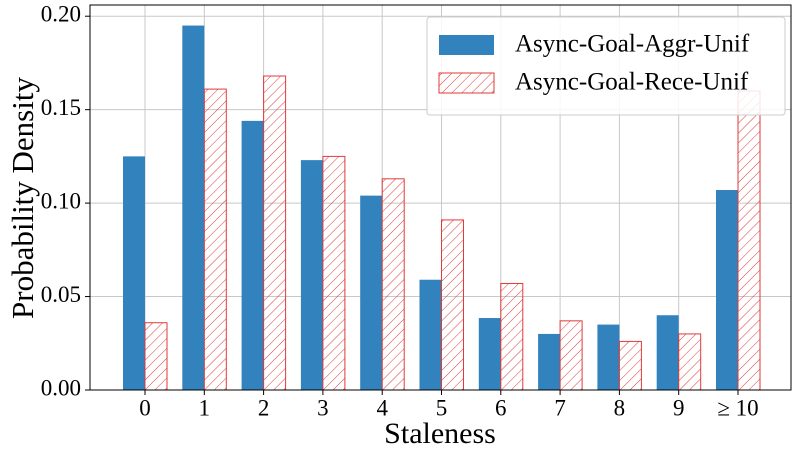 The height and width of the screenshot is (464, 797). What do you see at coordinates (632, 44) in the screenshot?
I see `legend-label: Async-Goal-Aggr-Unif` at bounding box center [632, 44].